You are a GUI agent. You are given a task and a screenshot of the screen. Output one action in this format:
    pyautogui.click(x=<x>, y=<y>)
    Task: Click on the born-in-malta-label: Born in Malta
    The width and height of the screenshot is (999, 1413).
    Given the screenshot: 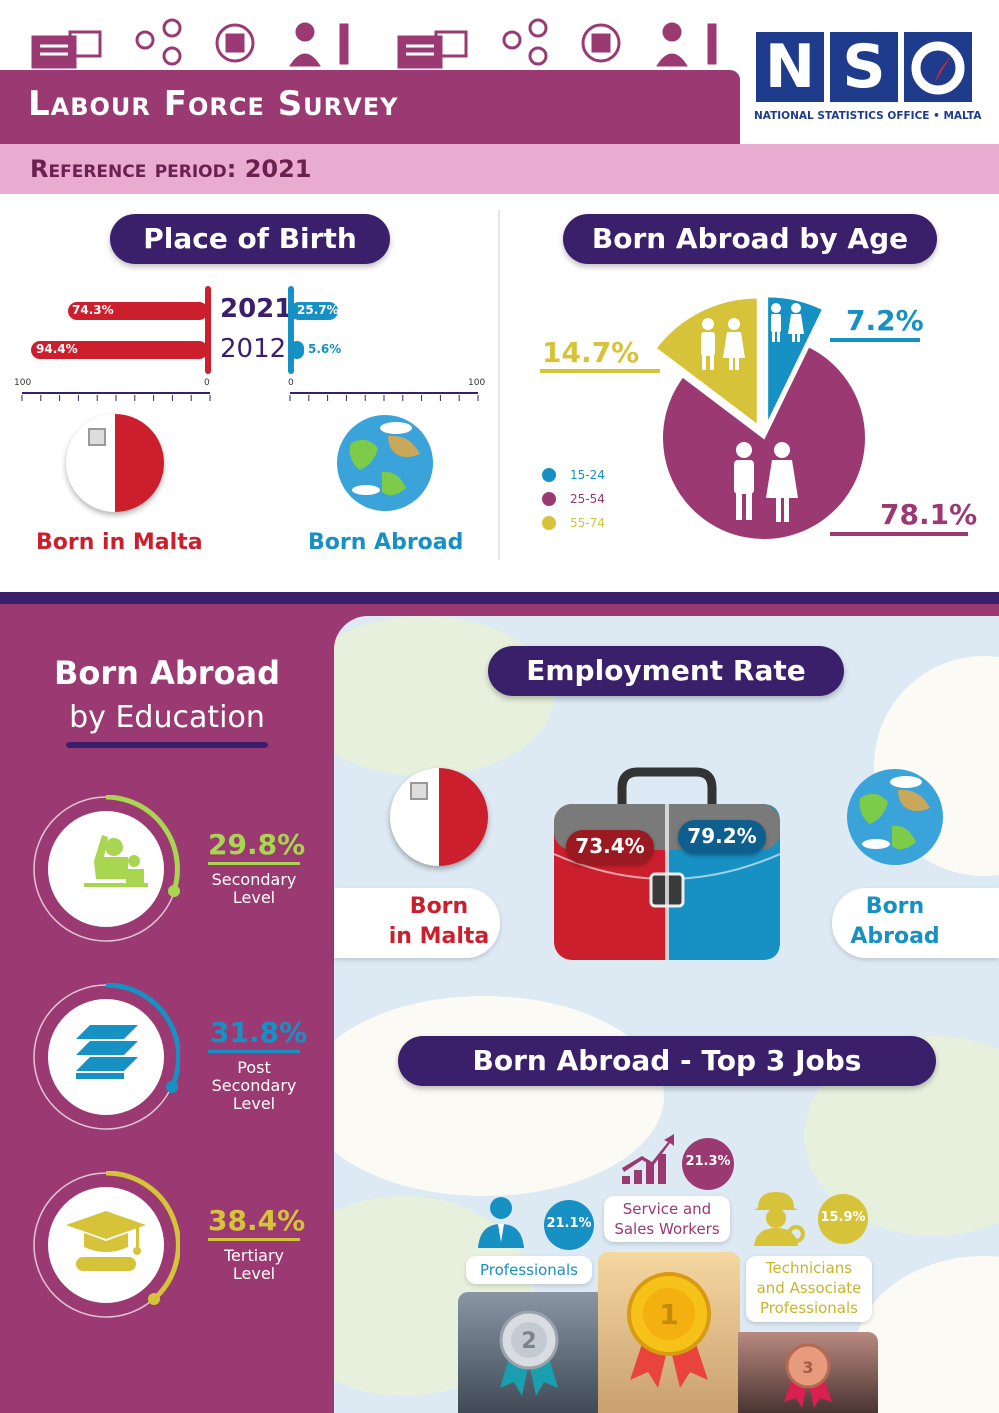 What is the action you would take?
    pyautogui.click(x=119, y=542)
    